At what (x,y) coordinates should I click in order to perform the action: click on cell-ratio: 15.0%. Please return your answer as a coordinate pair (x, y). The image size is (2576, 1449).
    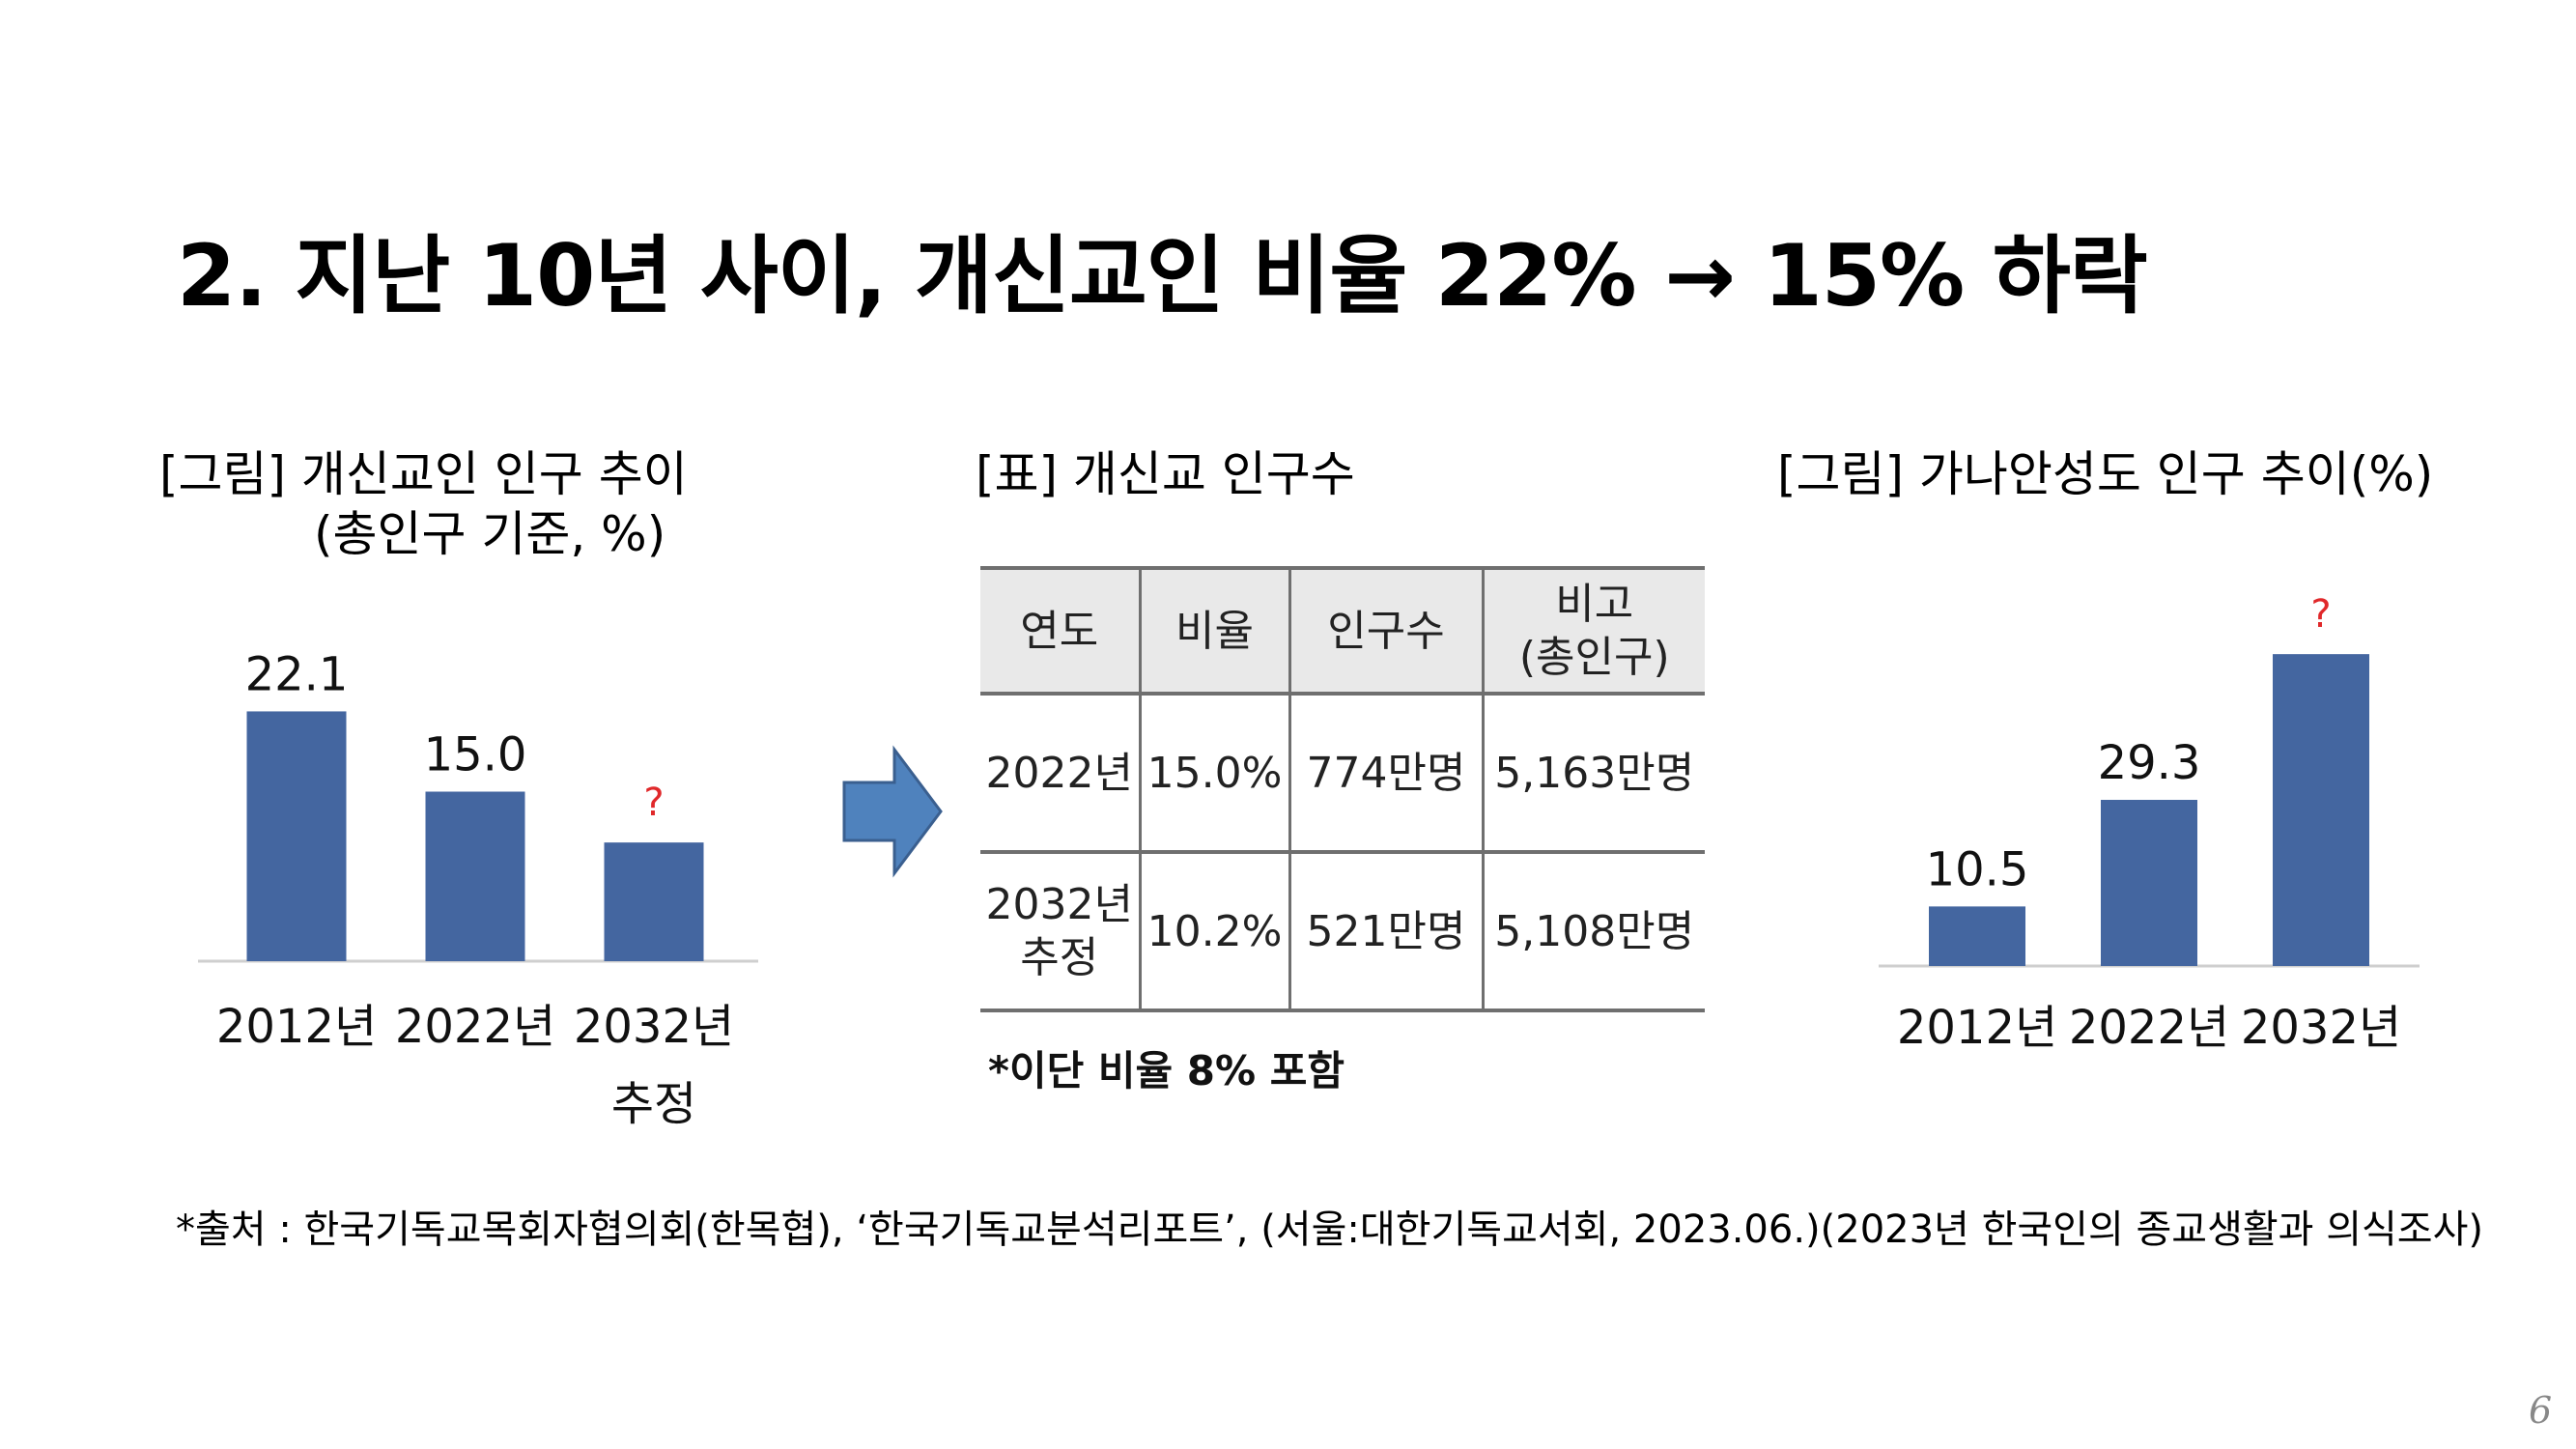
    Looking at the image, I should click on (1215, 774).